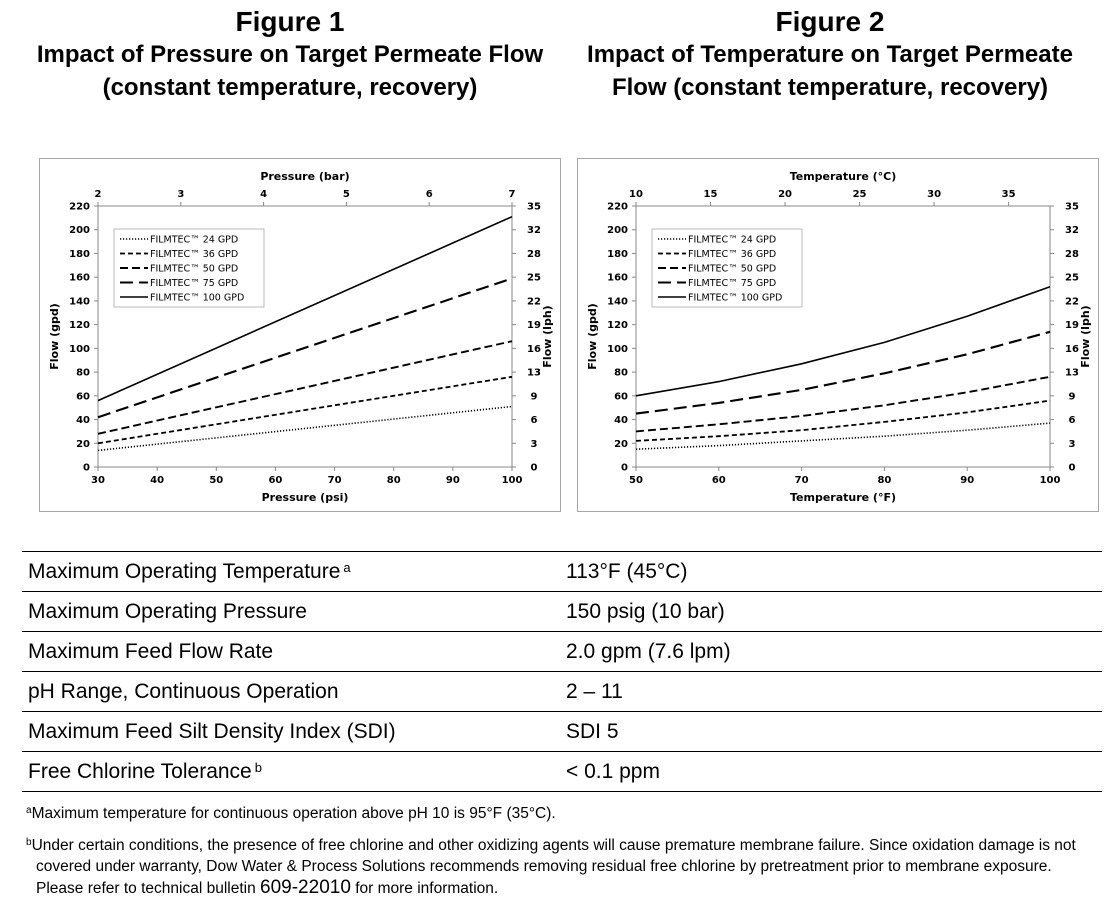  What do you see at coordinates (290, 21) in the screenshot?
I see `figure-1-number: Figure 1` at bounding box center [290, 21].